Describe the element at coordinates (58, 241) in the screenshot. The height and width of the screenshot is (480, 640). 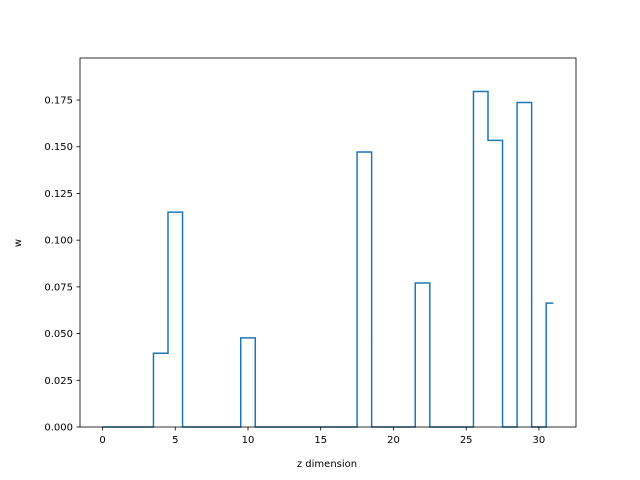
I see `y-tick-label: 0.100` at that location.